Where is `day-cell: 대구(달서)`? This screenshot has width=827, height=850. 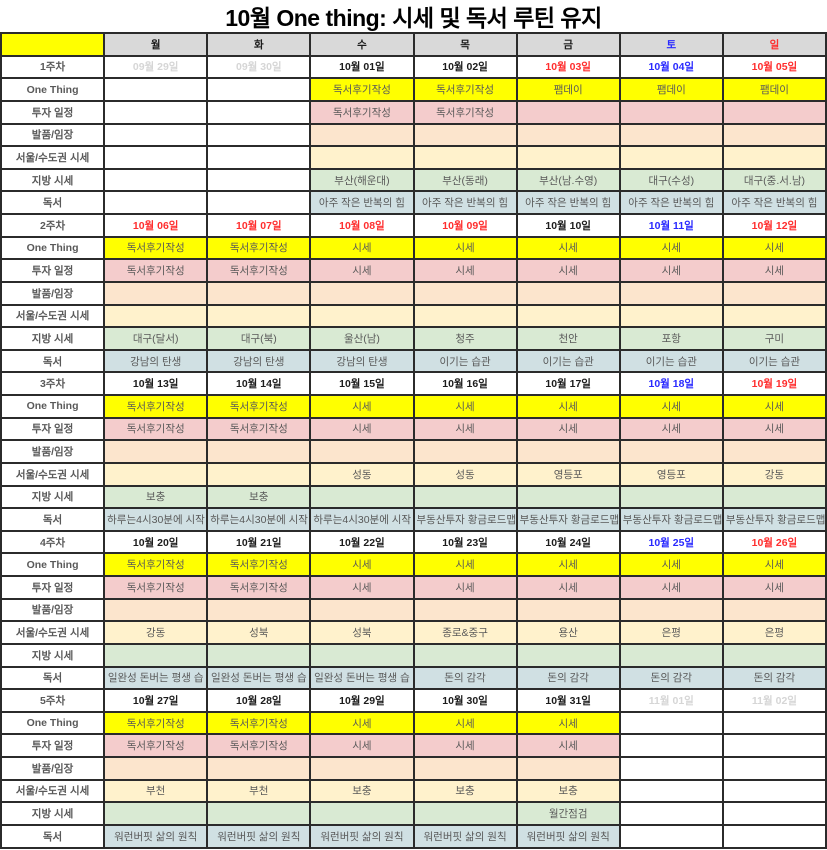
day-cell: 대구(달서) is located at coordinates (156, 338).